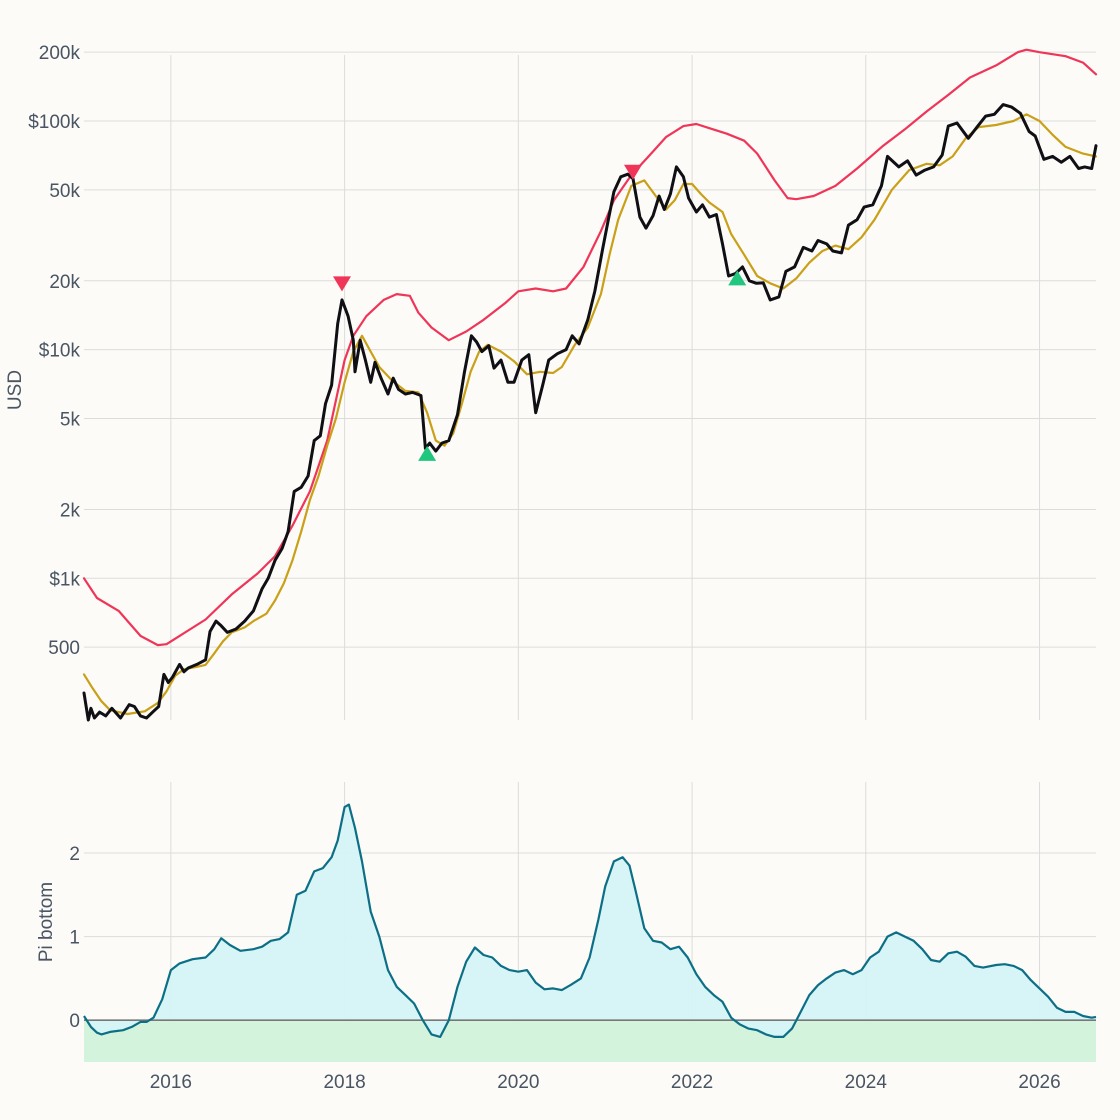 This screenshot has width=1120, height=1120. I want to click on pi-bottom-y-tick-labels: 0 1 2, so click(74, 938).